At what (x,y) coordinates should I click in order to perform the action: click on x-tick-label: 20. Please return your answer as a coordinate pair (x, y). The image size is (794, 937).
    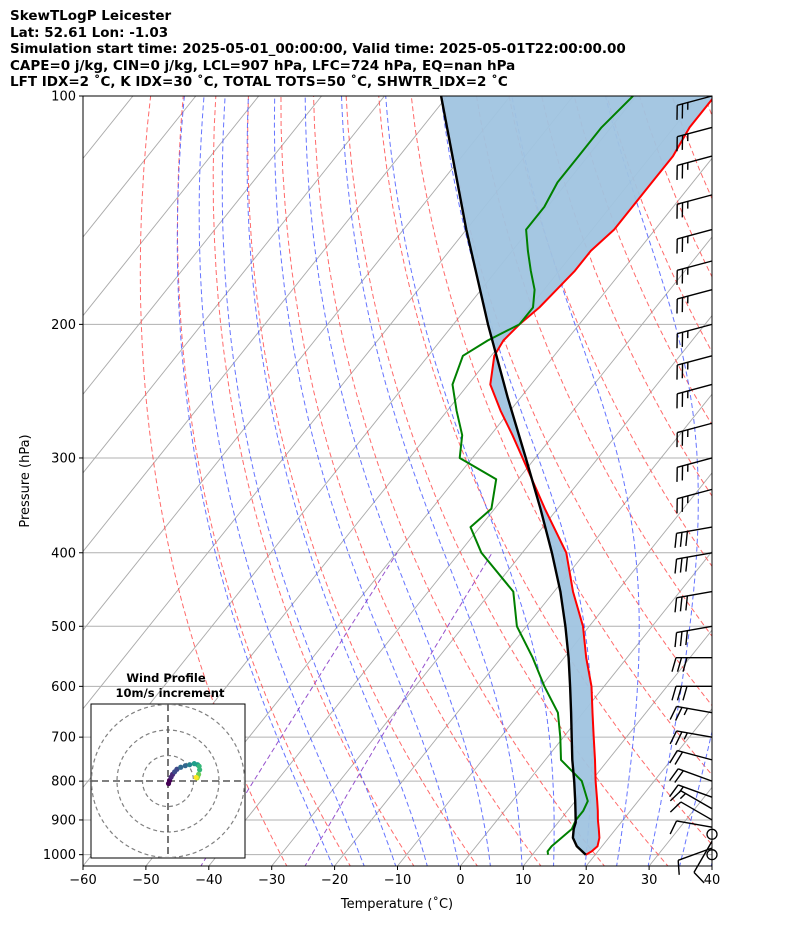
    Looking at the image, I should click on (586, 880).